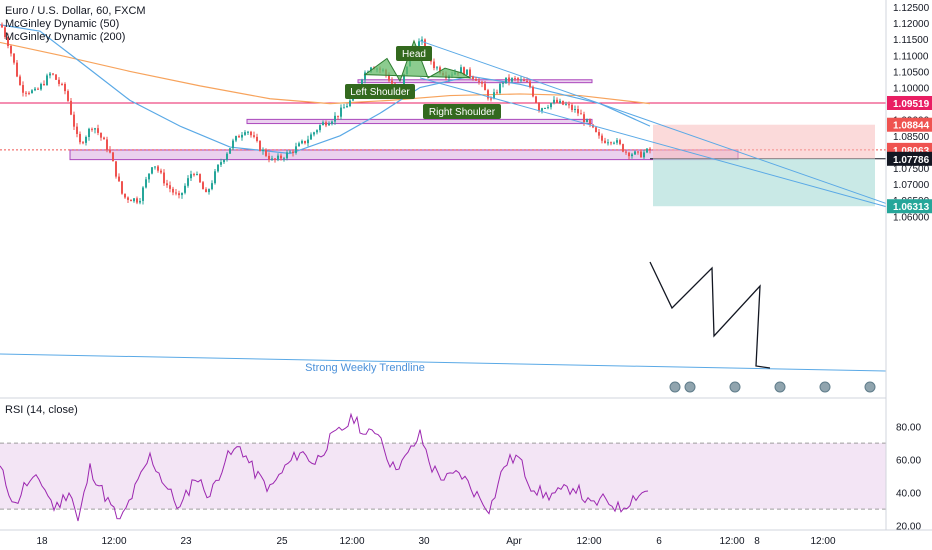 The width and height of the screenshot is (932, 550). I want to click on price-tick-label: 1.06000, so click(911, 217).